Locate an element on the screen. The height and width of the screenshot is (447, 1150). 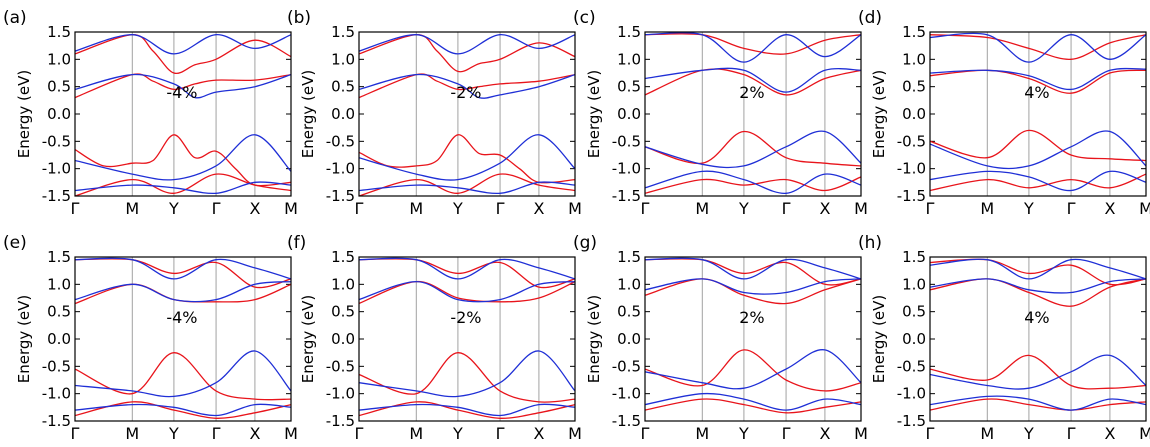
panel-label: (c) is located at coordinates (584, 18).